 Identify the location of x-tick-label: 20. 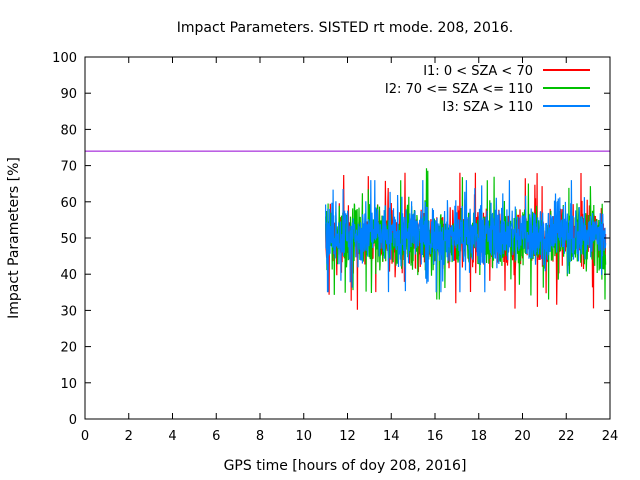
(522, 436).